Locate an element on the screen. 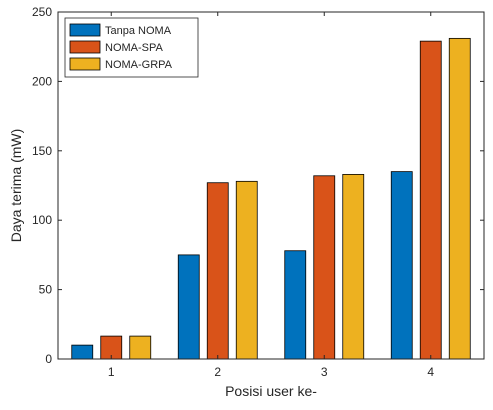 The image size is (493, 410). legend-label: NOMA-SPA is located at coordinates (134, 48).